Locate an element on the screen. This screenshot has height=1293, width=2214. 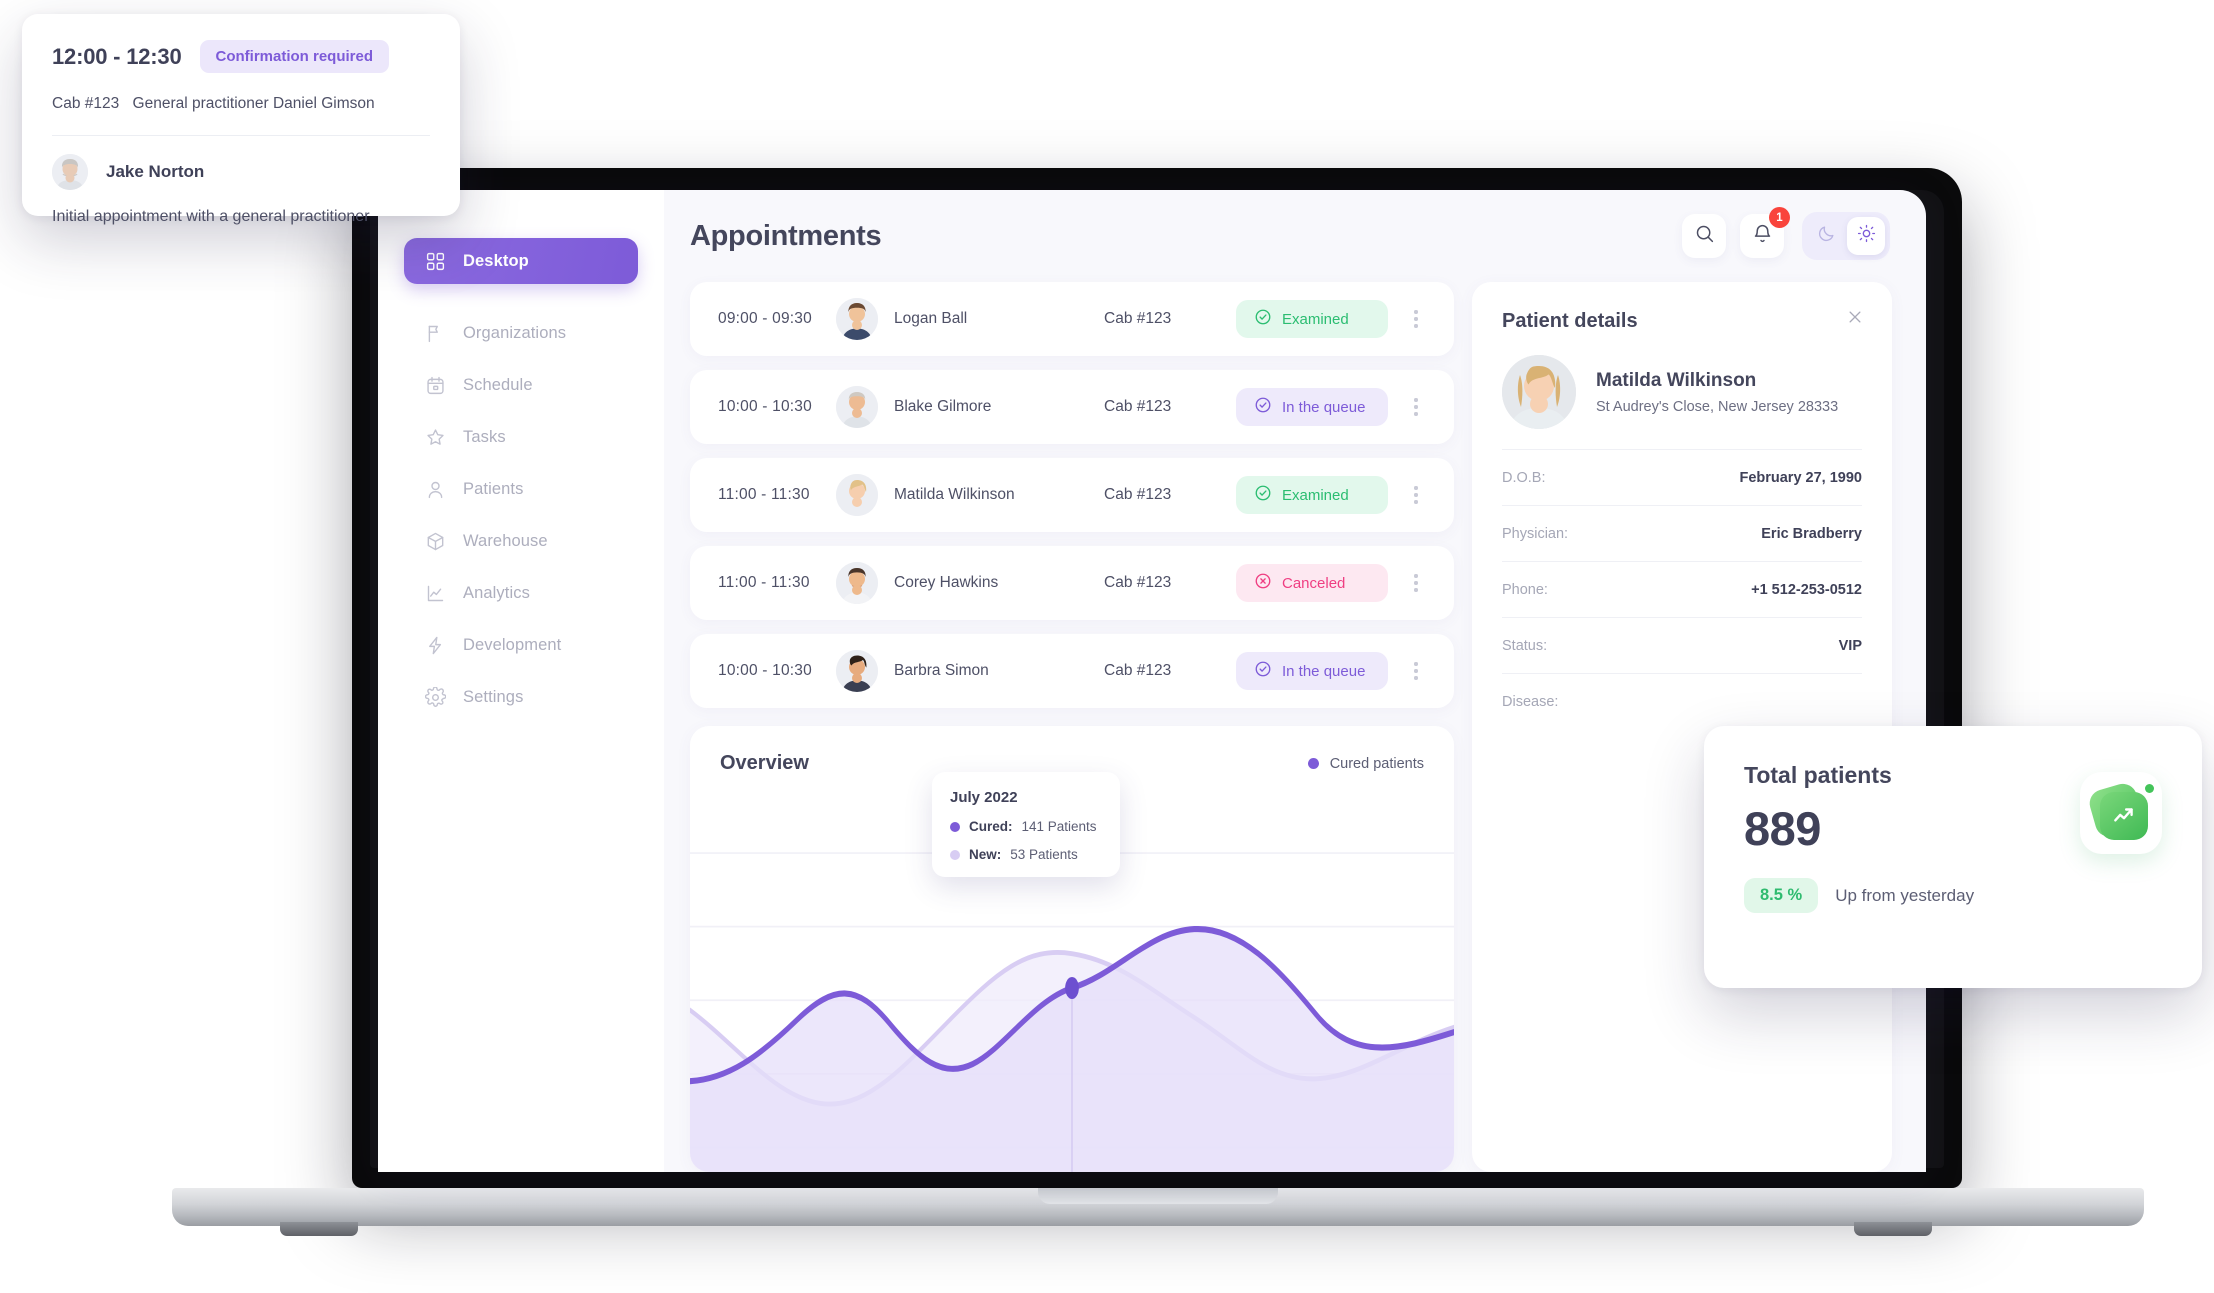
table-row: 10:00 - 10:30 Blake Gilmore Cab #123 In is located at coordinates (1072, 407).